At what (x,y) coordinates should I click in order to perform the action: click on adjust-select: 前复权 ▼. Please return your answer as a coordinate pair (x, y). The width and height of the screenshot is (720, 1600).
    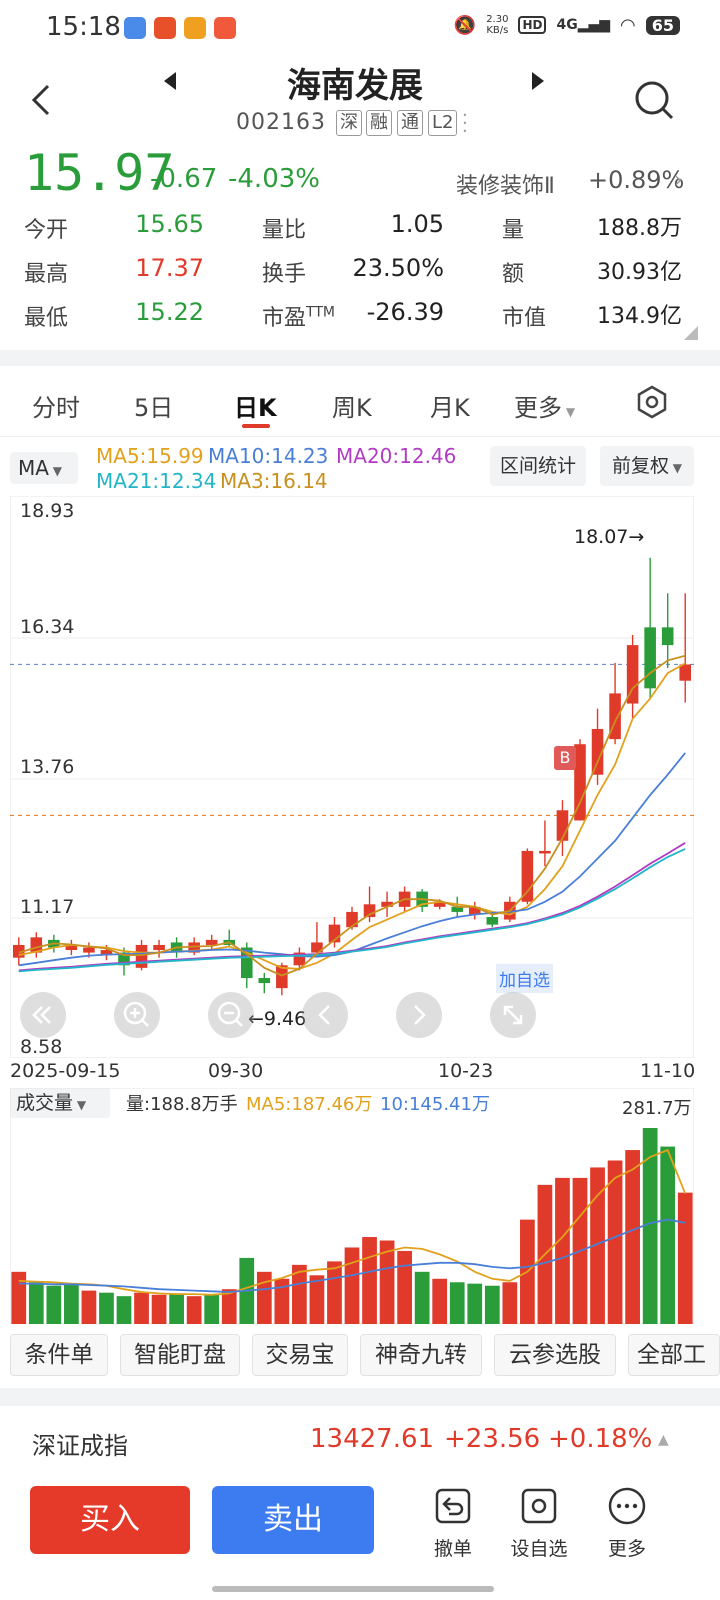
    Looking at the image, I should click on (647, 466).